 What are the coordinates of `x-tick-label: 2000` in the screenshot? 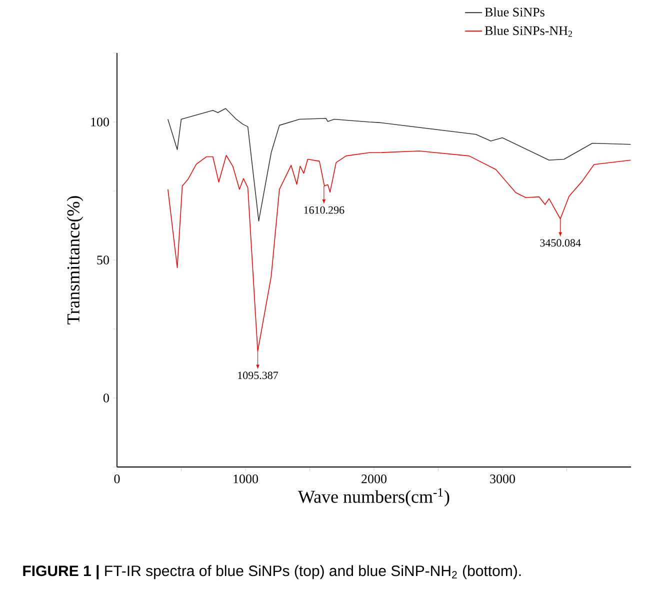 It's located at (374, 479).